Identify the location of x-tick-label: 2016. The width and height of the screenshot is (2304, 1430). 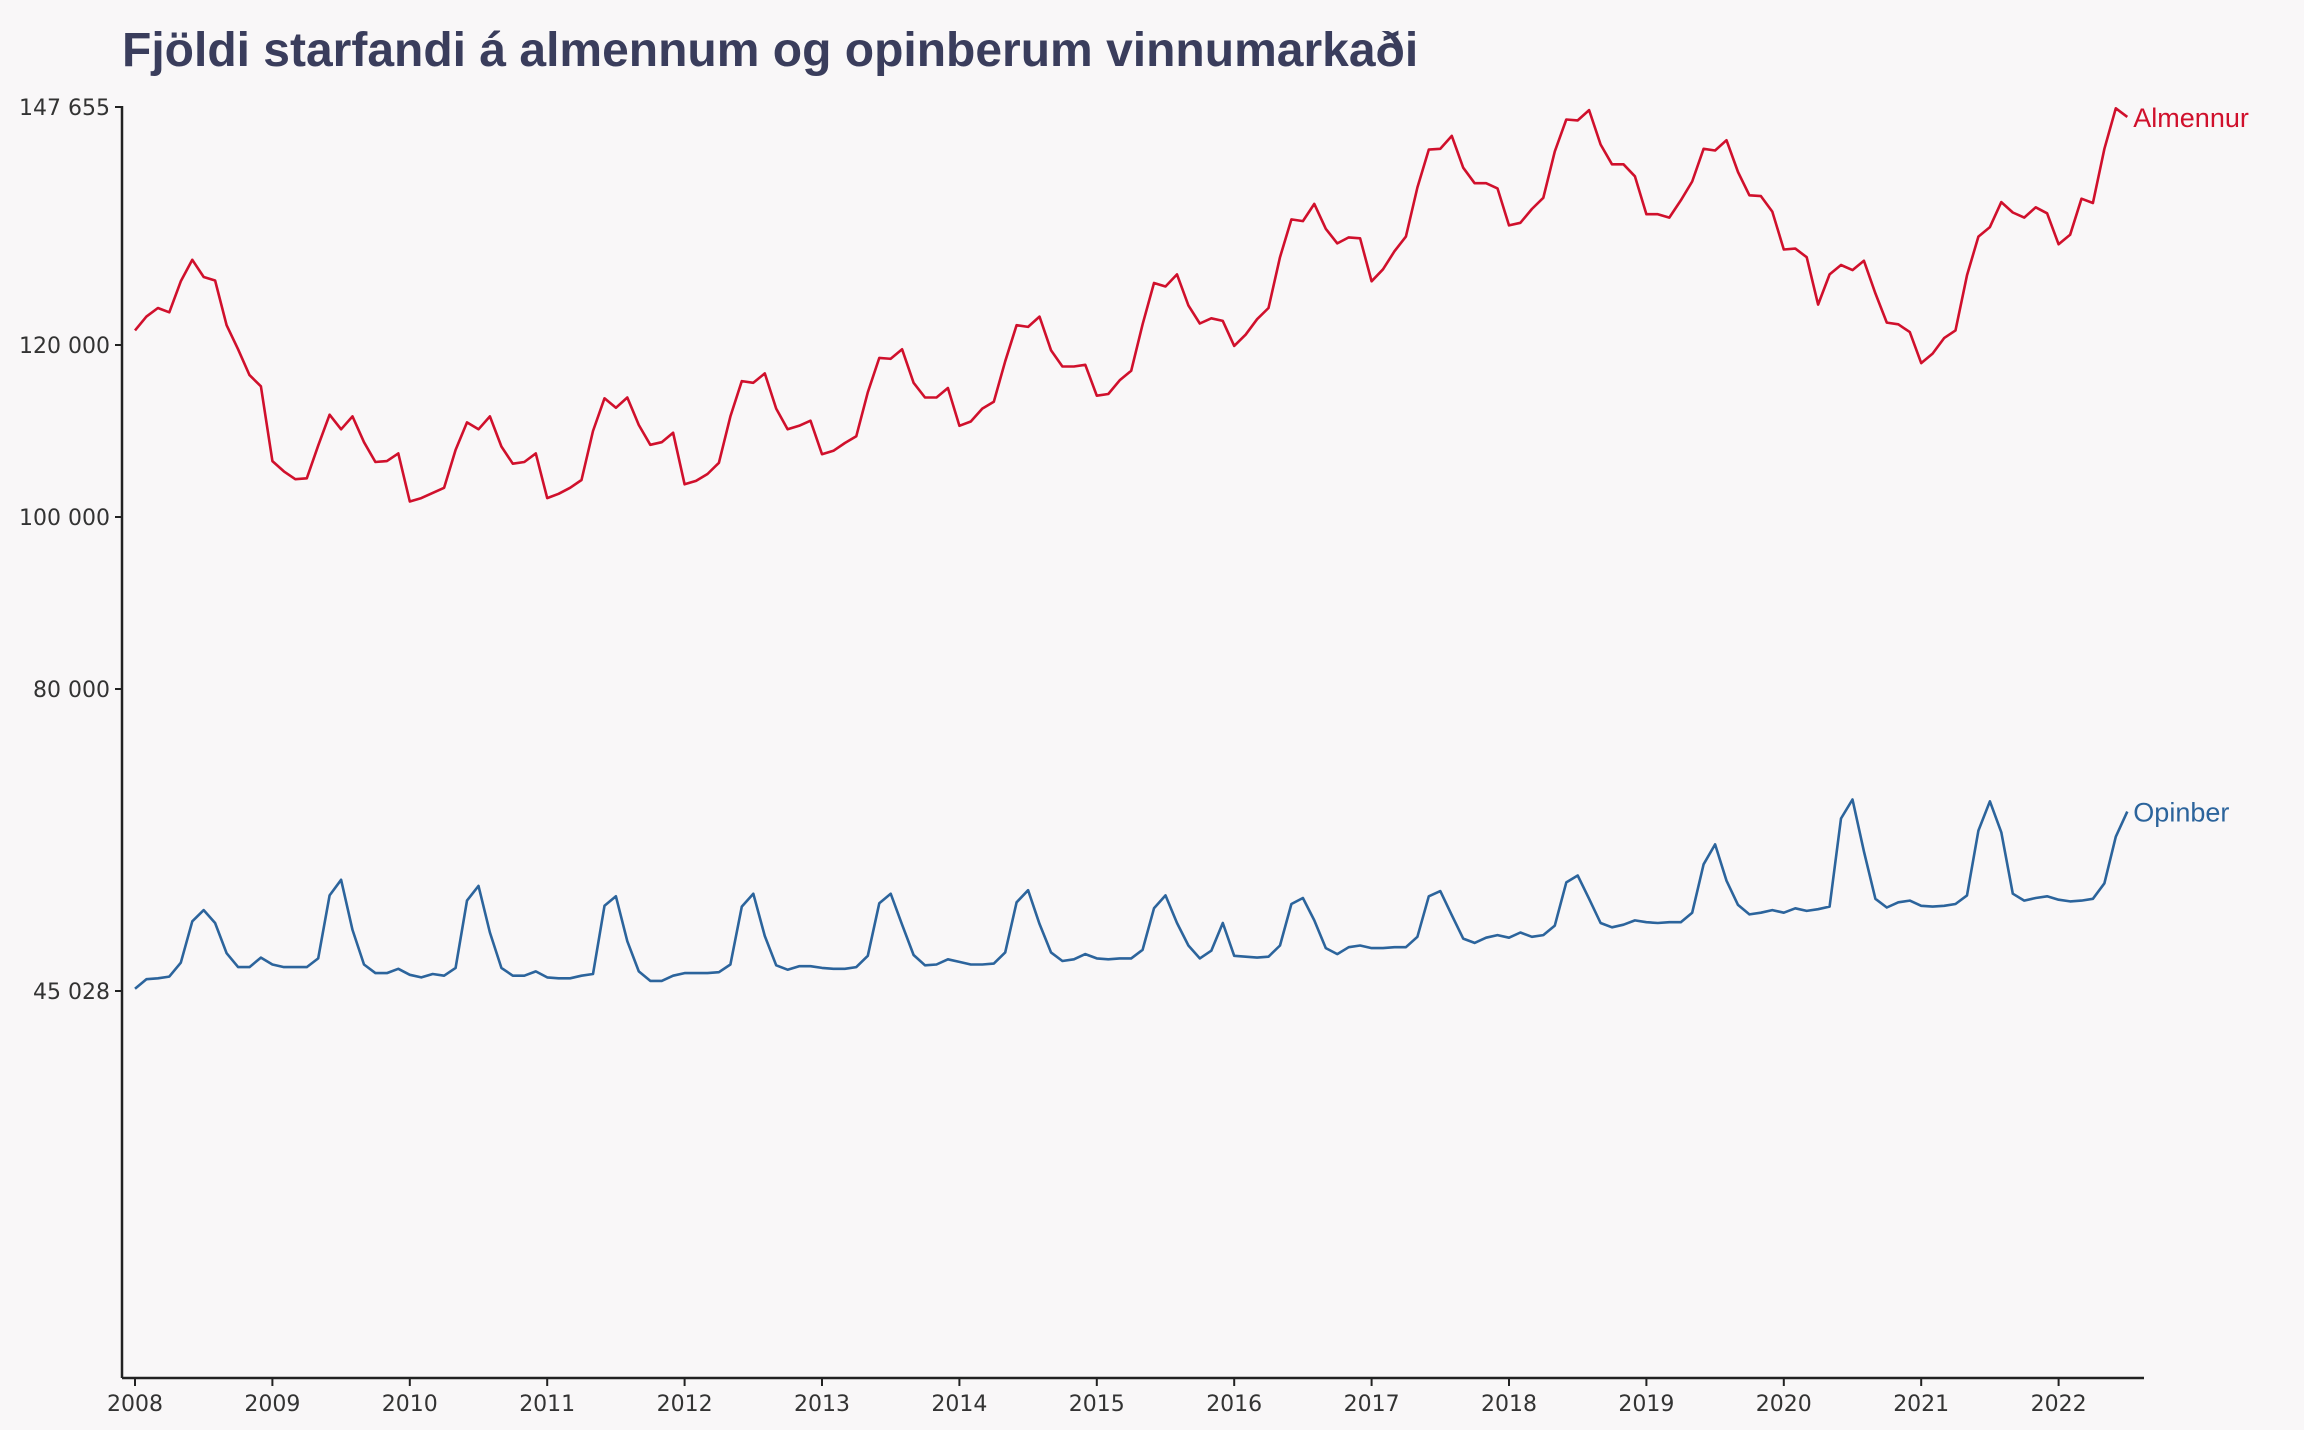
(1234, 1404).